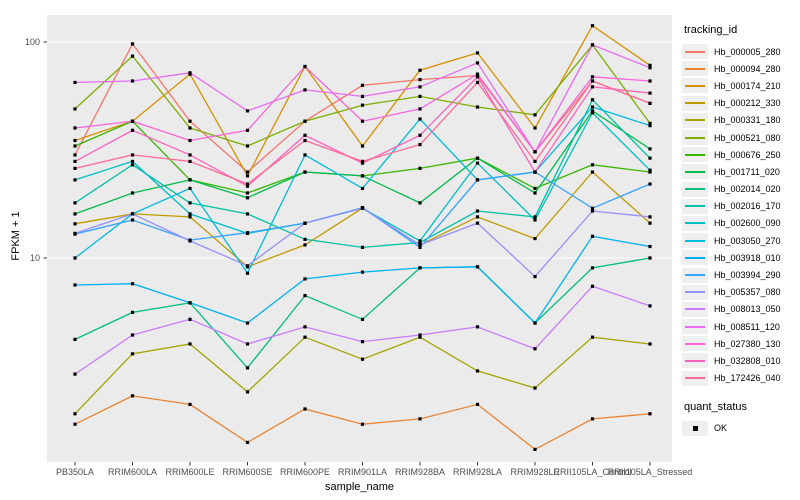  What do you see at coordinates (747, 223) in the screenshot?
I see `legend-item-label: Hb_002600_090` at bounding box center [747, 223].